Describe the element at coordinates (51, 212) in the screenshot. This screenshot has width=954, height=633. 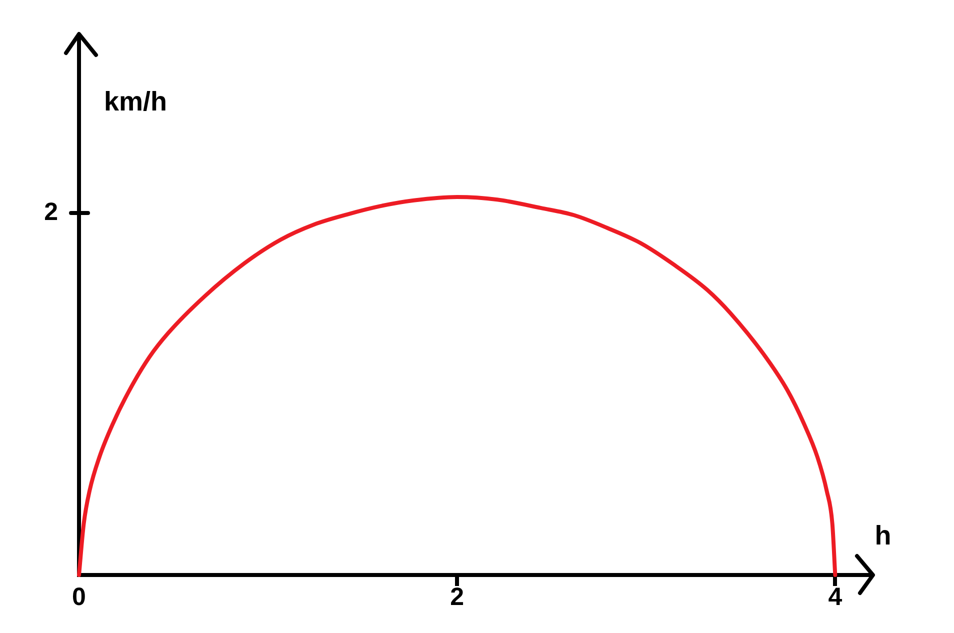
I see `text: 2` at that location.